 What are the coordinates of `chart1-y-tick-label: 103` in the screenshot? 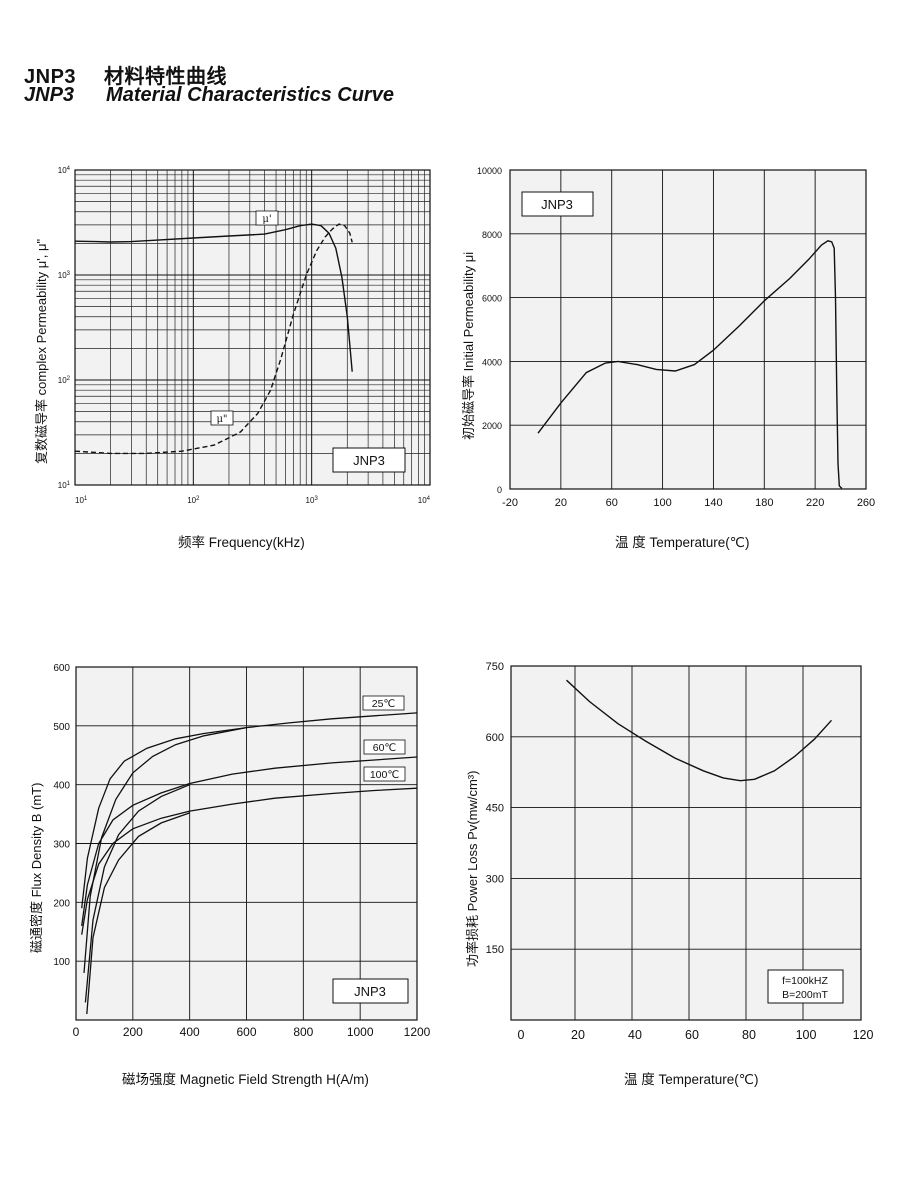 It's located at (64, 275).